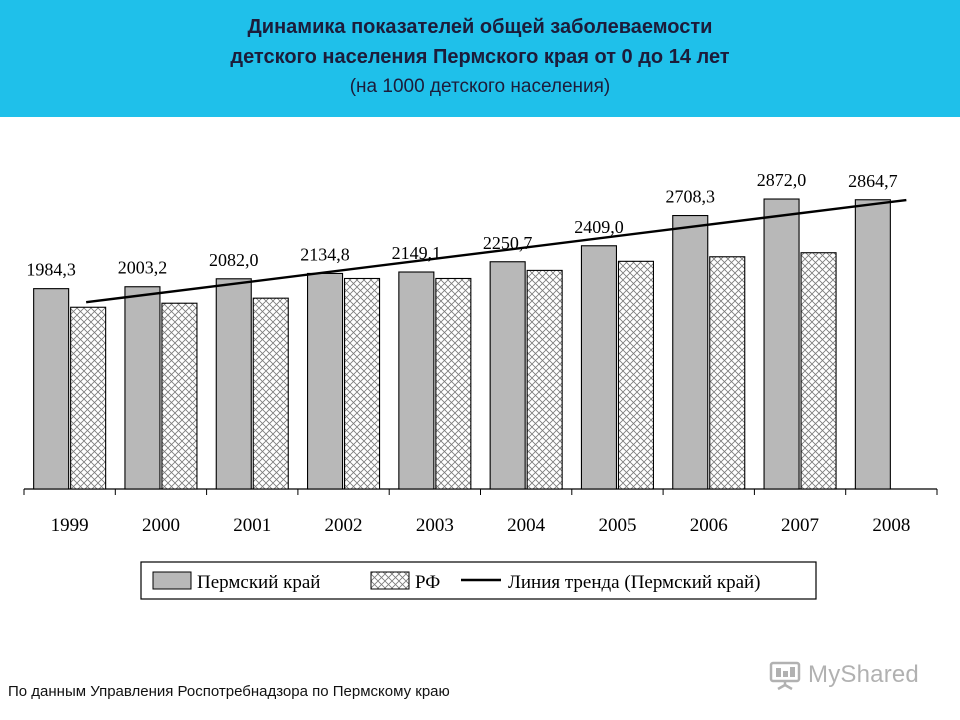  Describe the element at coordinates (863, 674) in the screenshot. I see `watermark-text: MyShared` at that location.